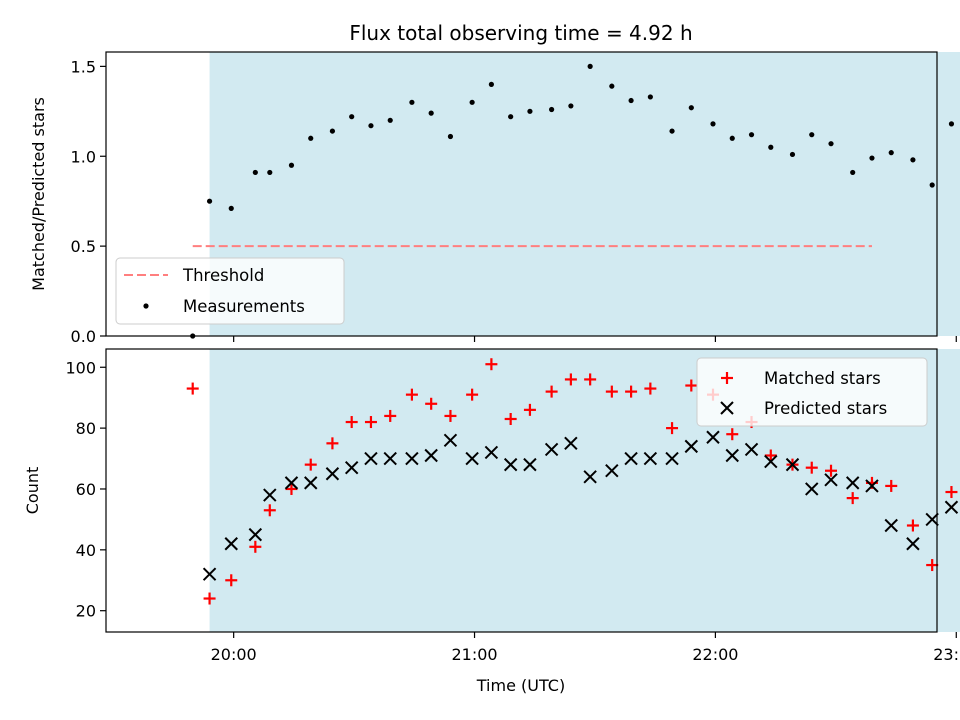 This screenshot has height=720, width=960. What do you see at coordinates (223, 275) in the screenshot?
I see `legend-threshold-label: Threshold` at bounding box center [223, 275].